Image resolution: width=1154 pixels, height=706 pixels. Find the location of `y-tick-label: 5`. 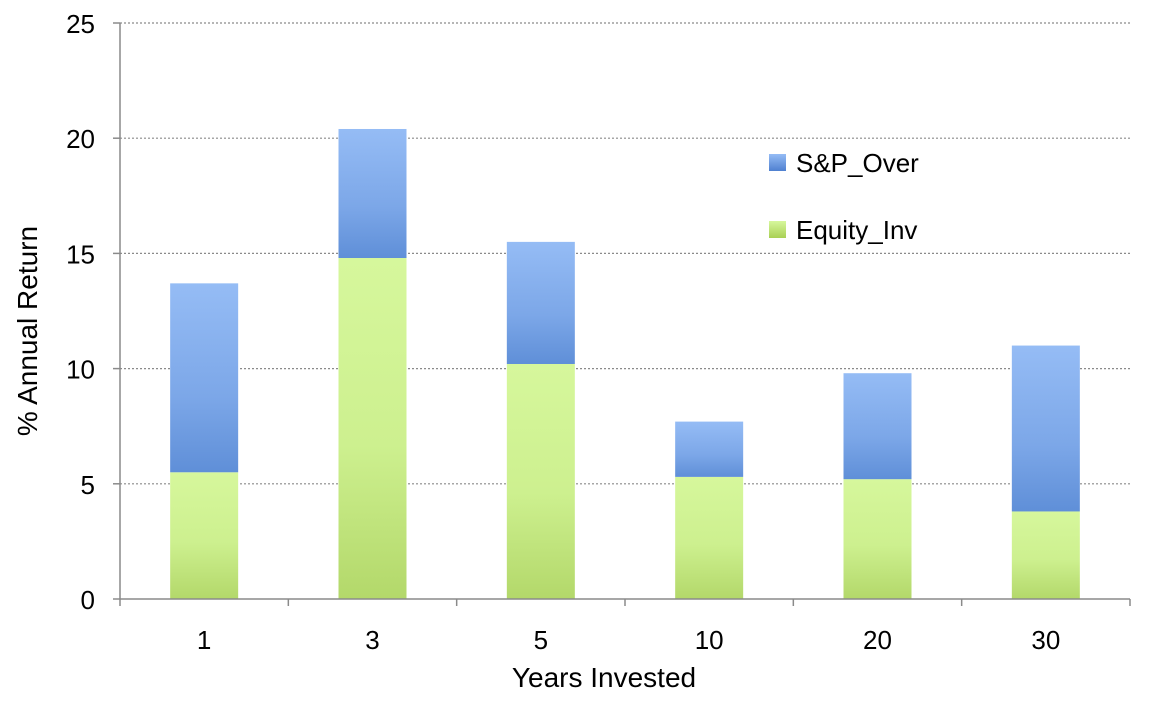

y-tick-label: 5 is located at coordinates (88, 485).